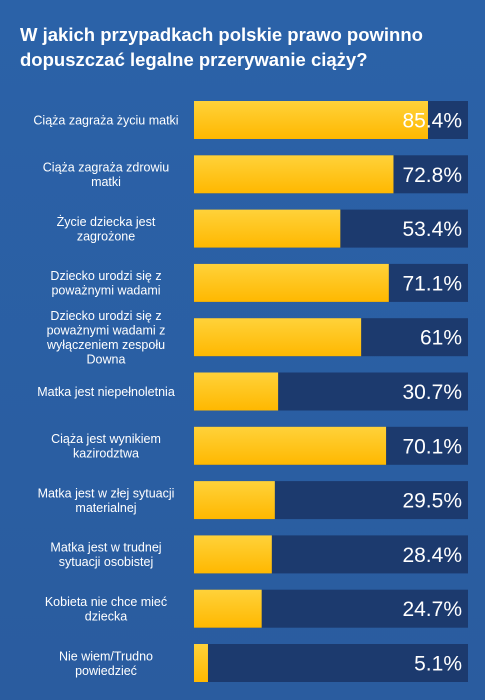  I want to click on data-label: 70.1%, so click(432, 446).